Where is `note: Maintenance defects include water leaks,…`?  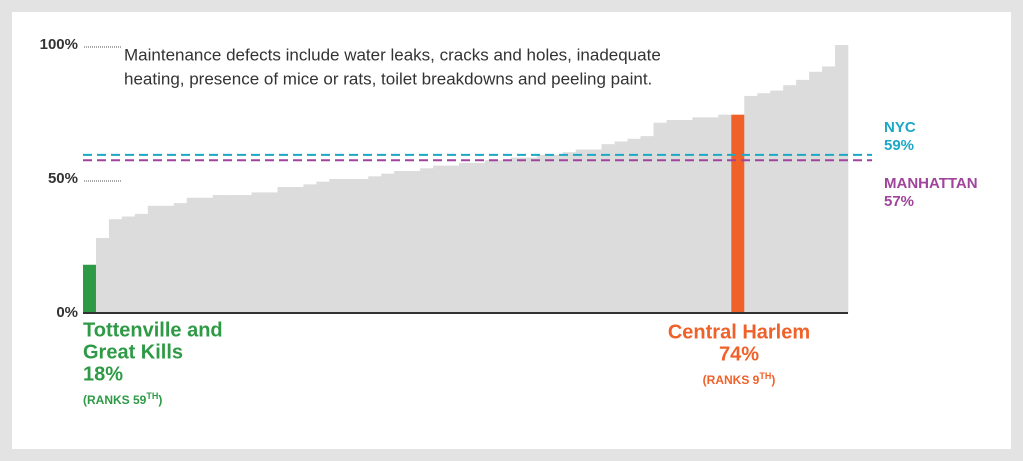 note: Maintenance defects include water leaks,… is located at coordinates (392, 54).